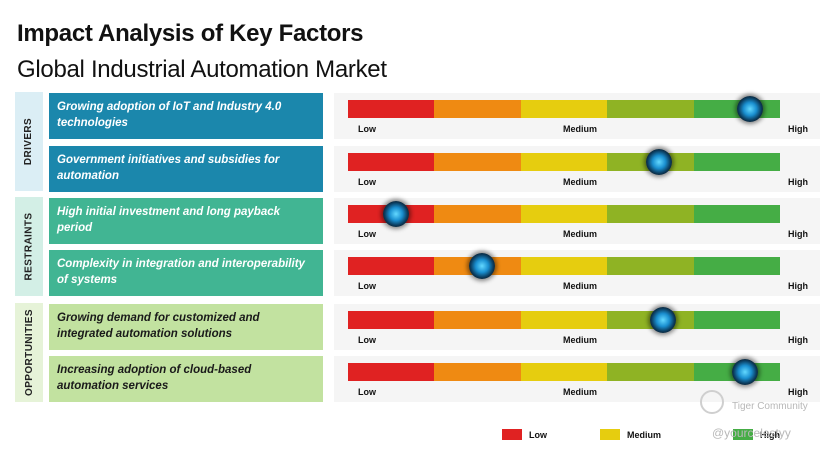 The height and width of the screenshot is (452, 834). What do you see at coordinates (538, 435) in the screenshot?
I see `legend-low-label: Low` at bounding box center [538, 435].